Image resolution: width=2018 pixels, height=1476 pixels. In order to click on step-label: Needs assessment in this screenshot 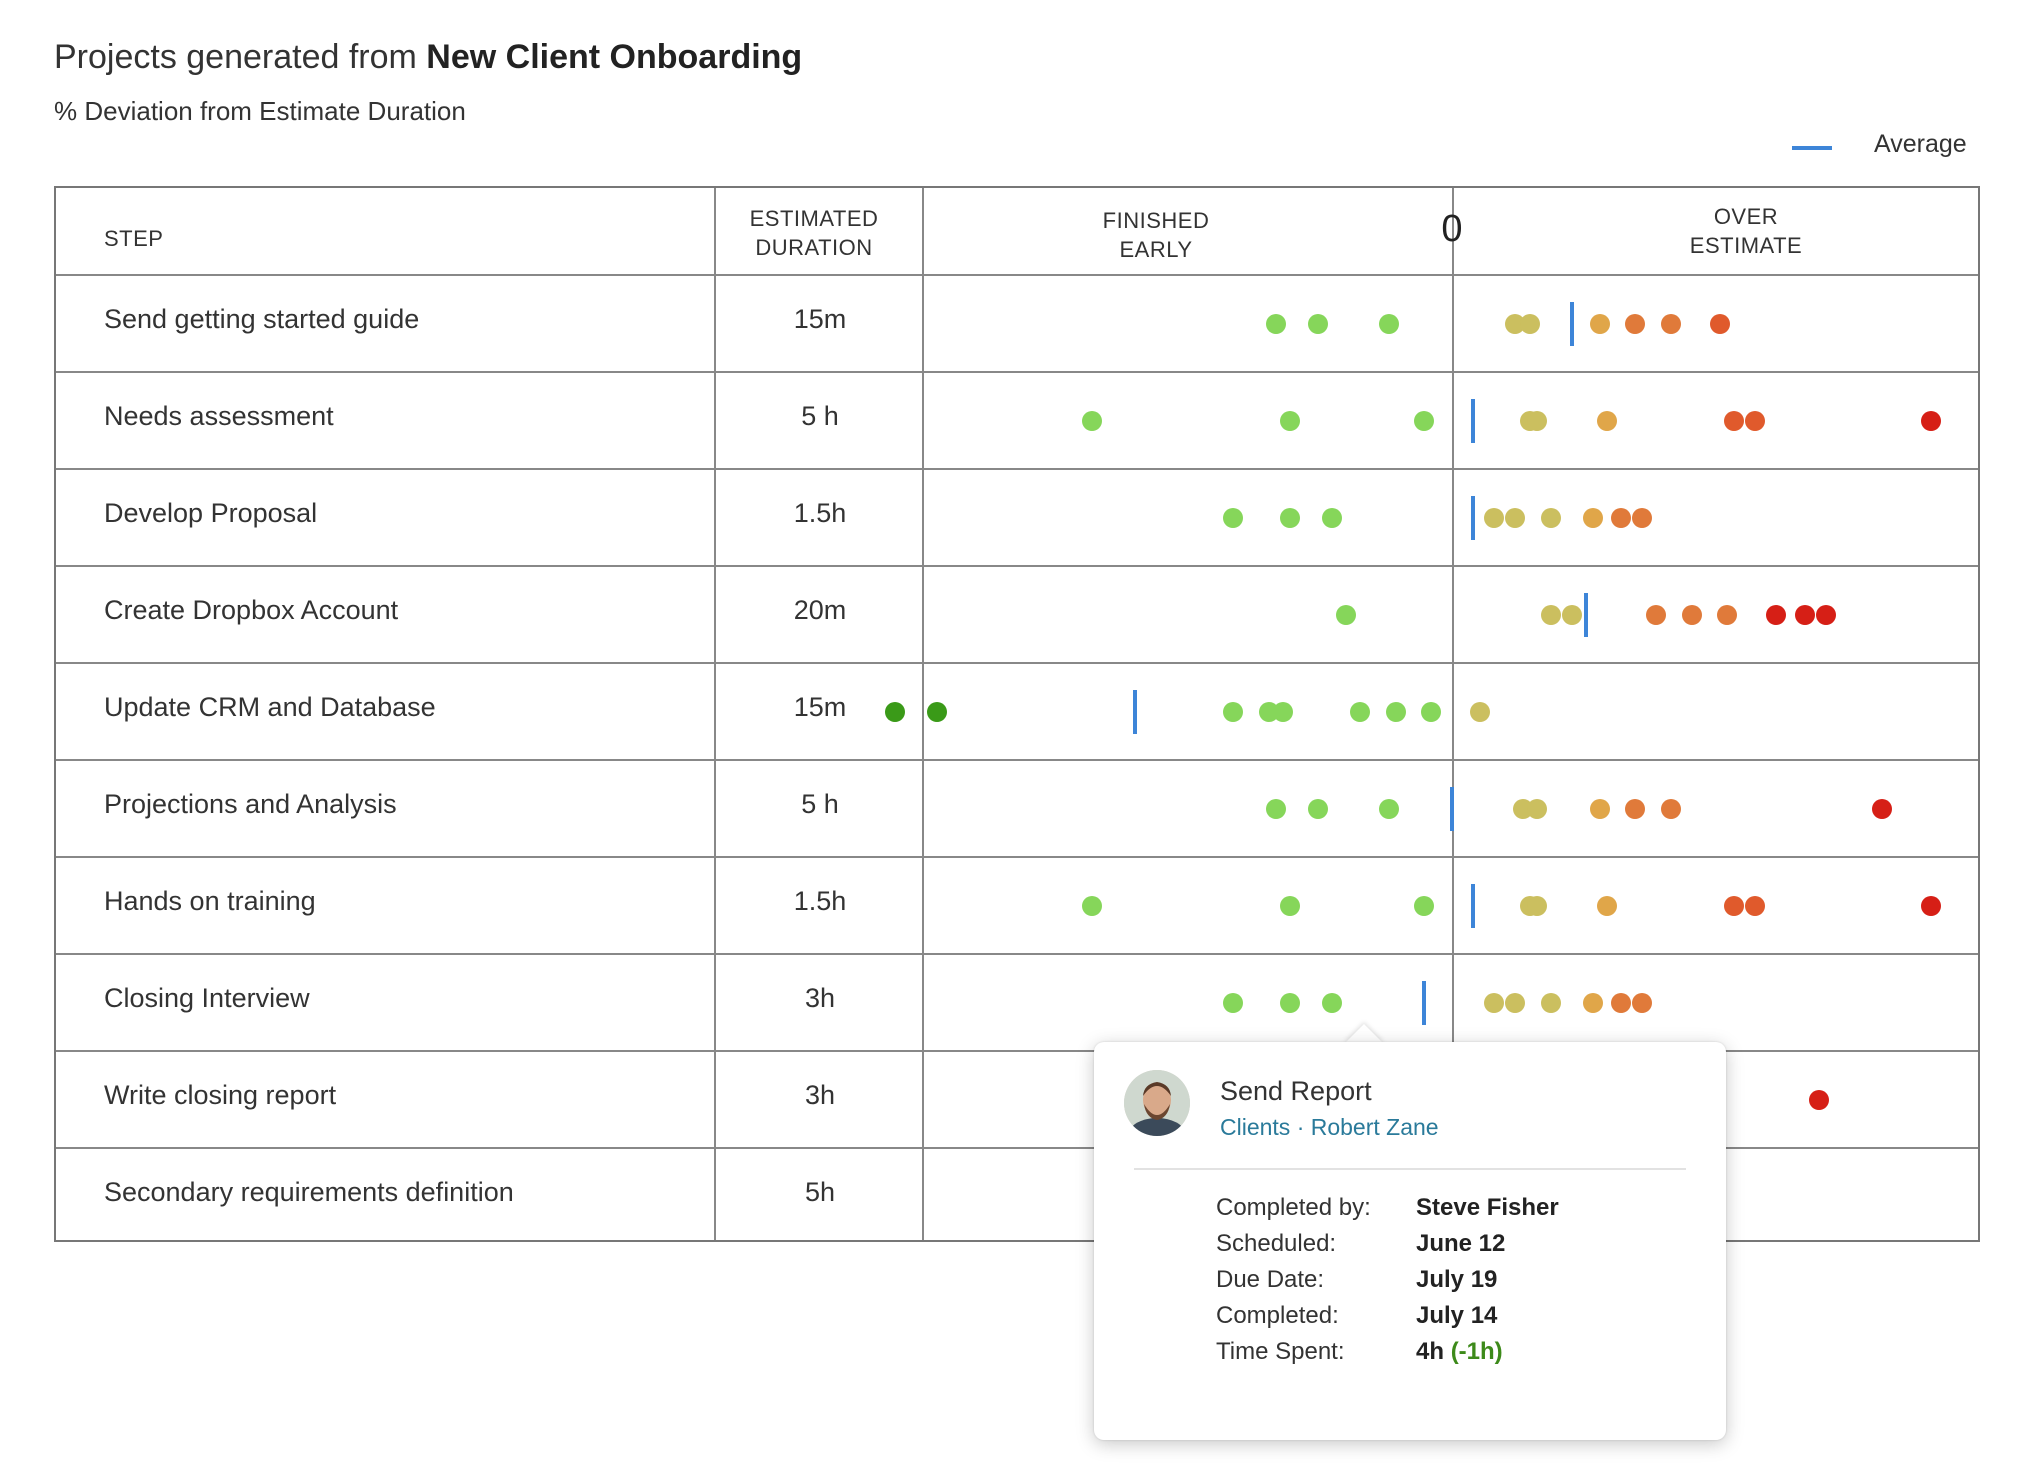, I will do `click(219, 416)`.